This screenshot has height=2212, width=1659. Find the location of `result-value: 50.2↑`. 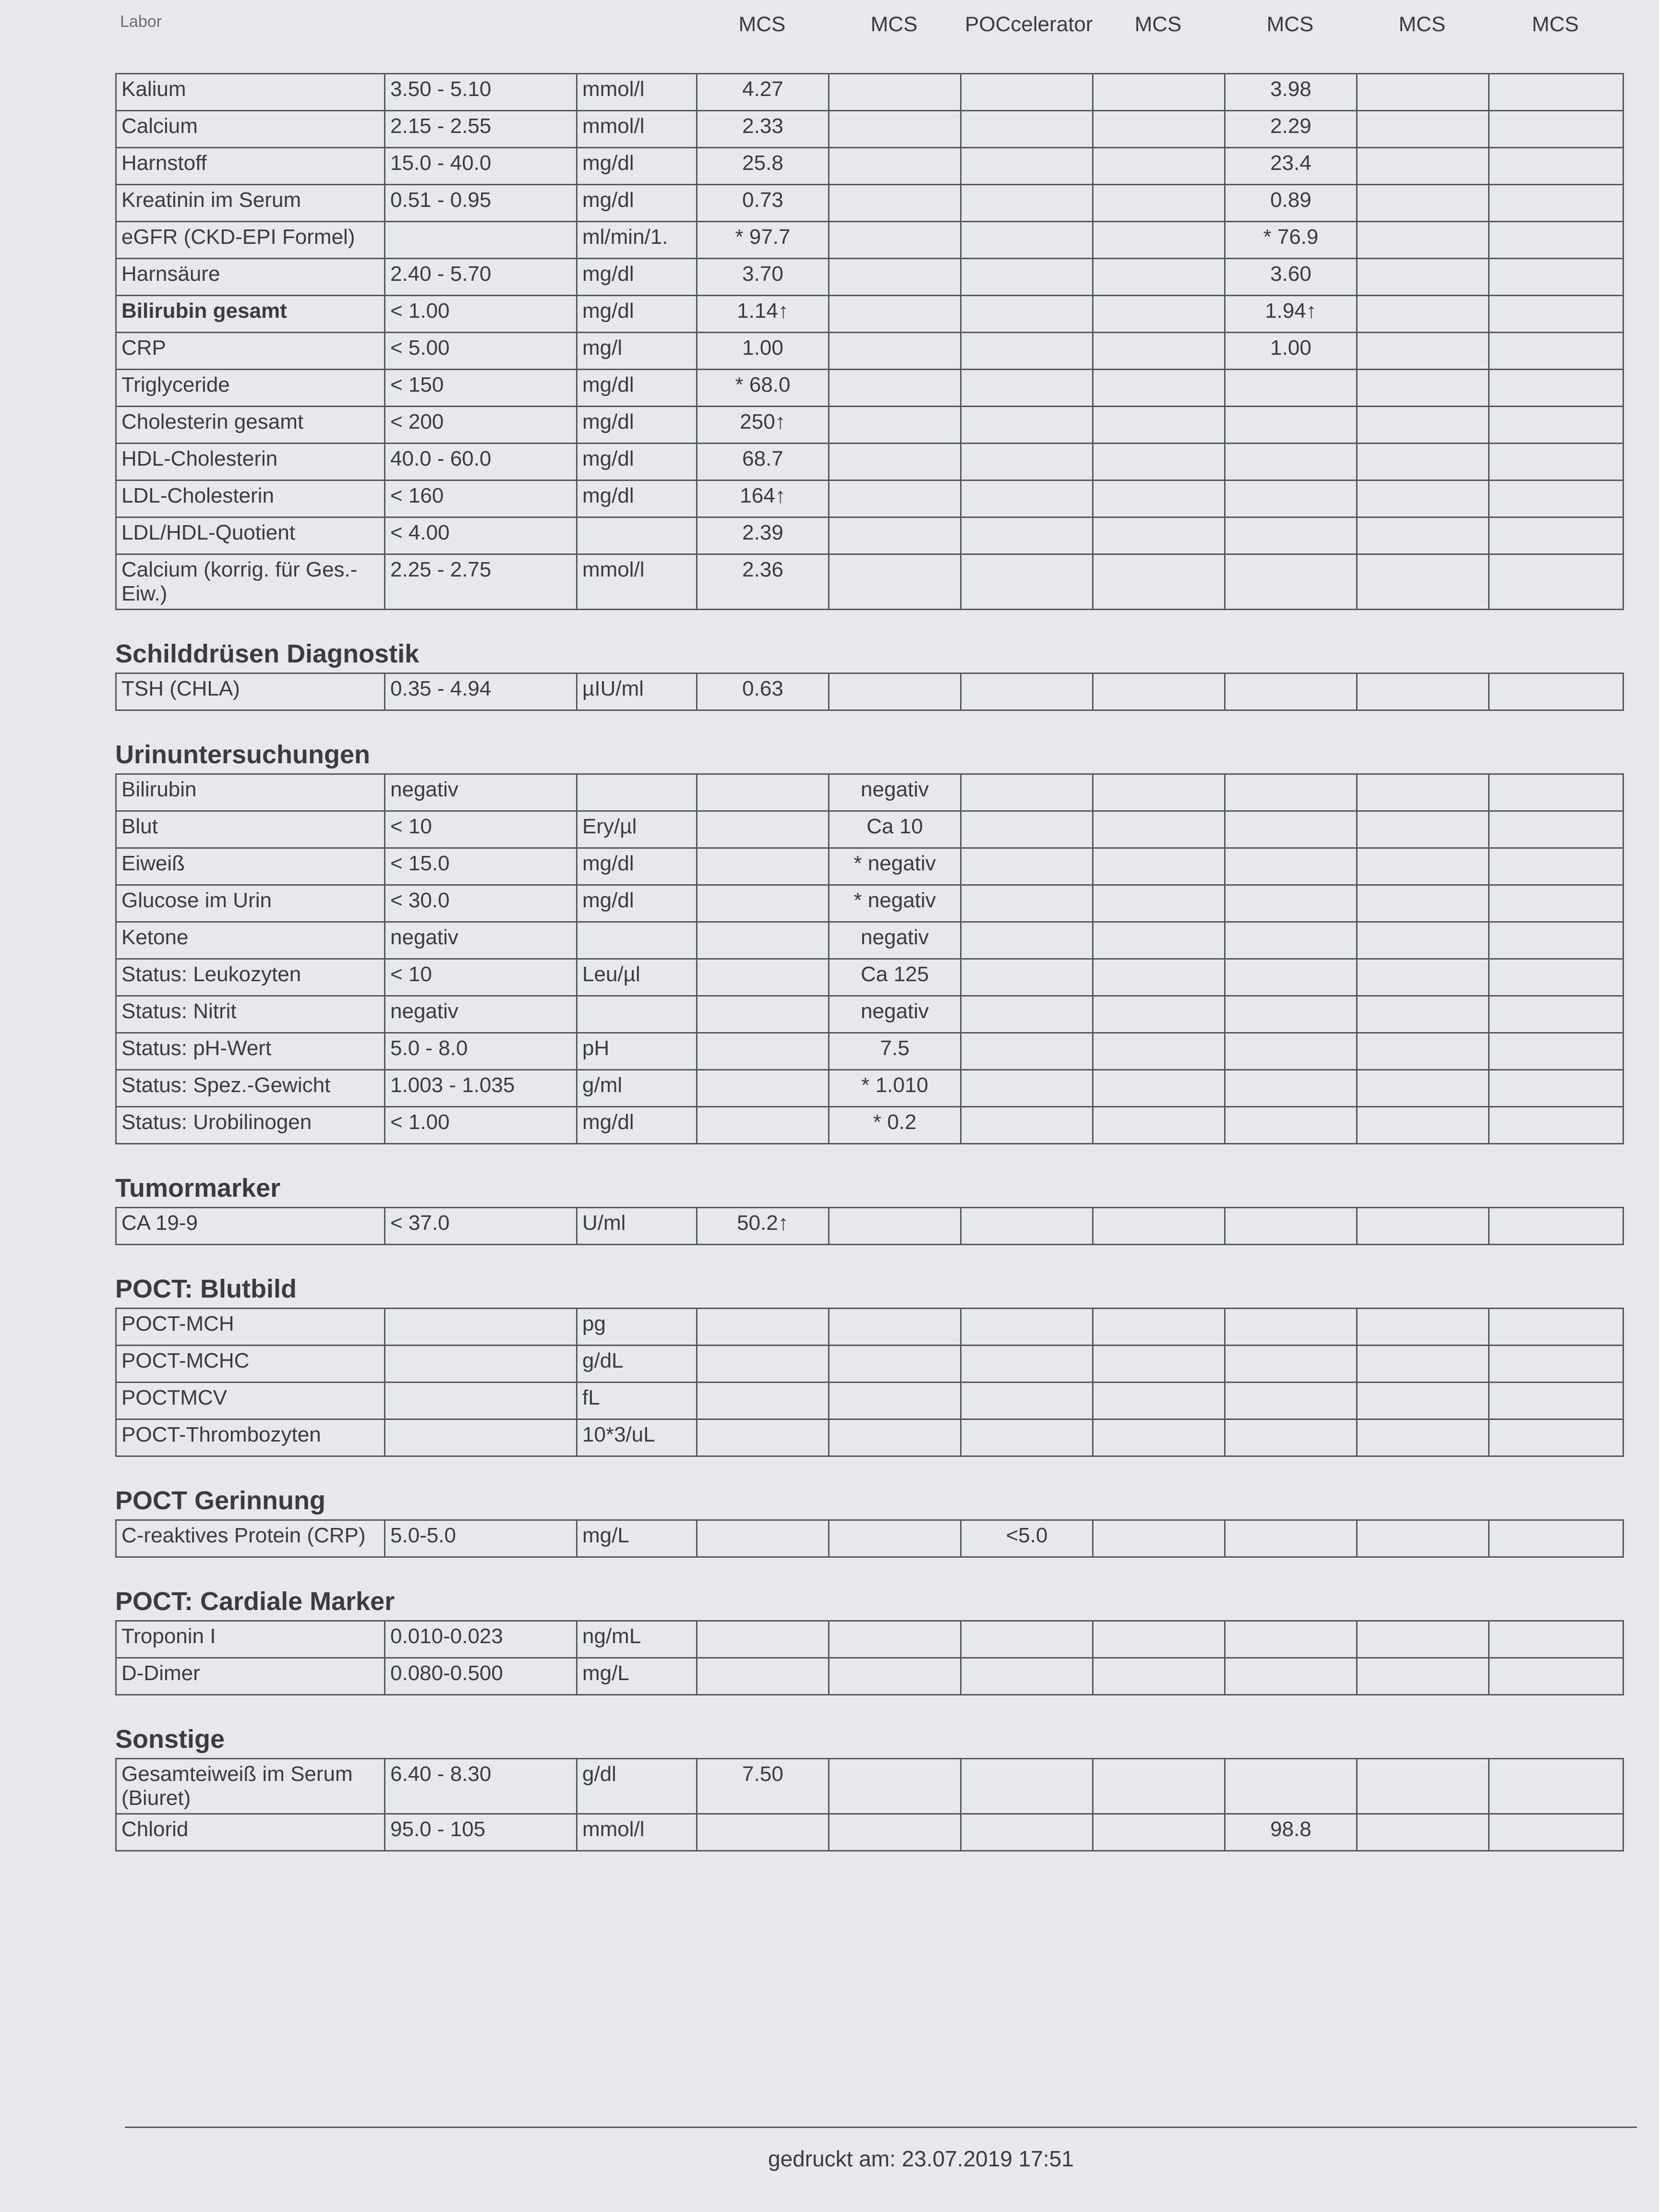

result-value: 50.2↑ is located at coordinates (763, 1226).